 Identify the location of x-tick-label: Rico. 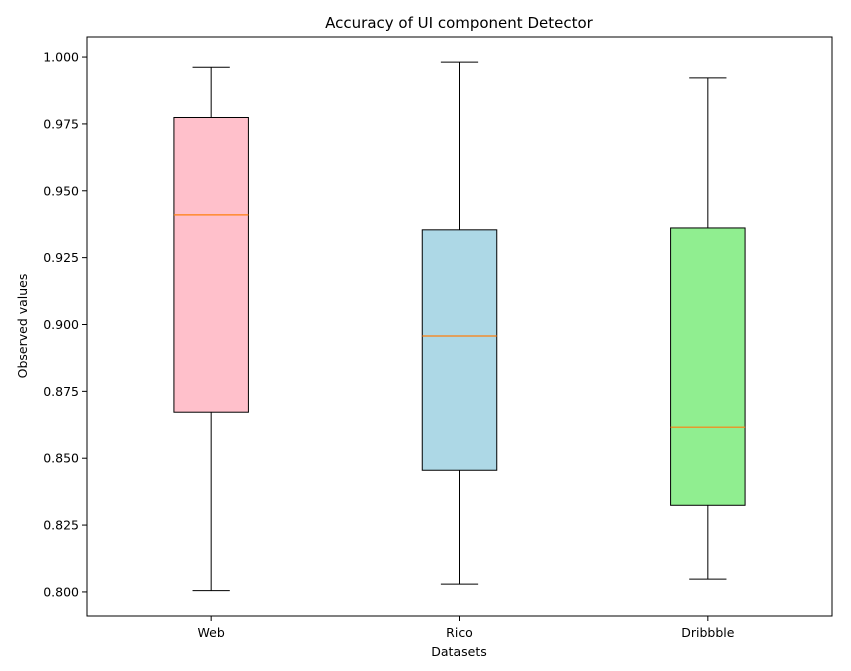
(459, 632).